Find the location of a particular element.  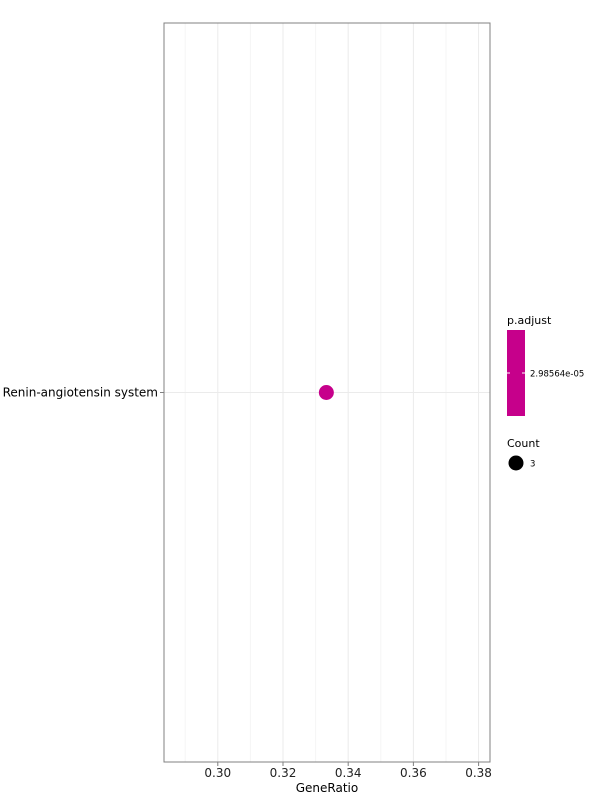

color-legend-label: 2.98564e-05 is located at coordinates (557, 375).